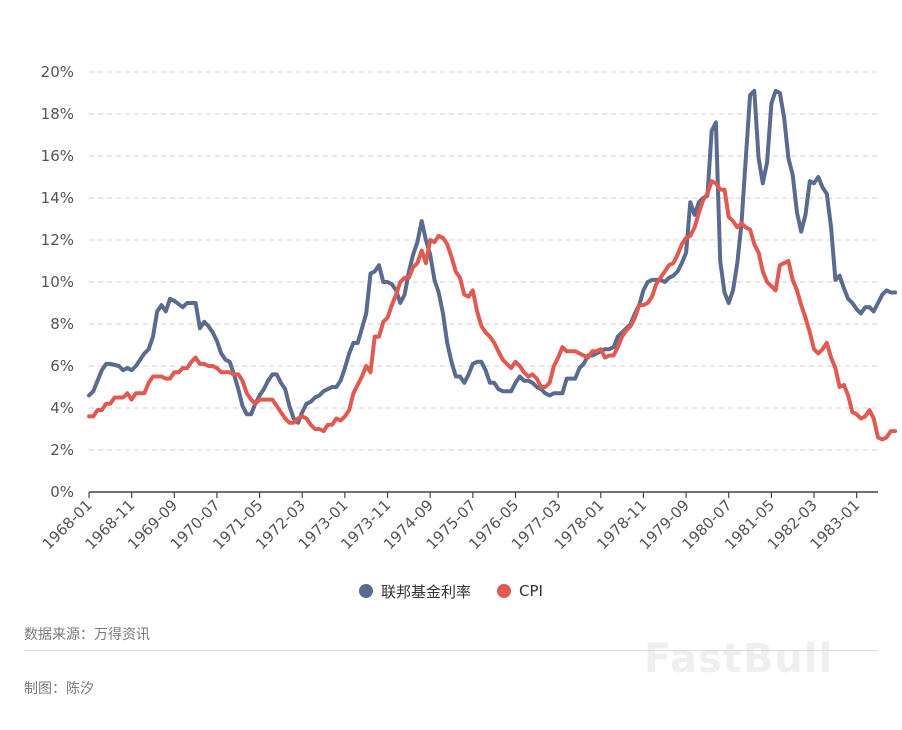 The width and height of the screenshot is (902, 730). I want to click on legend-marker-fed-funds, so click(366, 591).